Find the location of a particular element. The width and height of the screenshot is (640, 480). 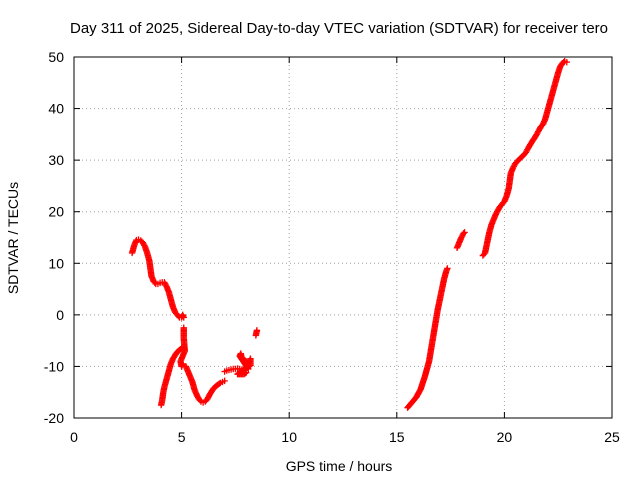

x-tick-label: 0 is located at coordinates (74, 437).